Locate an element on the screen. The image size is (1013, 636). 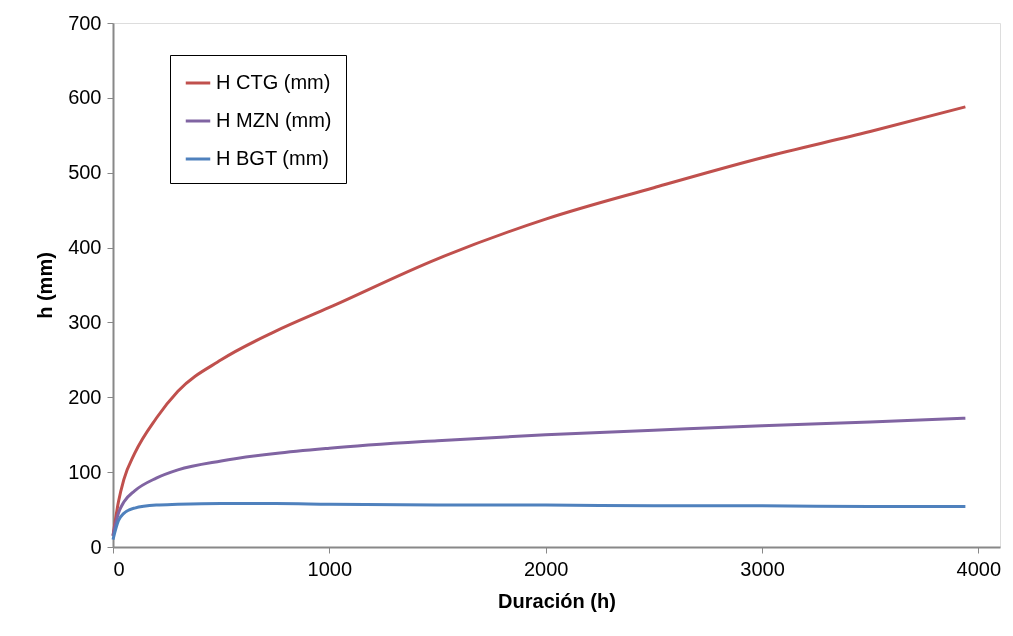
y-tick-label: 100 is located at coordinates (85, 471).